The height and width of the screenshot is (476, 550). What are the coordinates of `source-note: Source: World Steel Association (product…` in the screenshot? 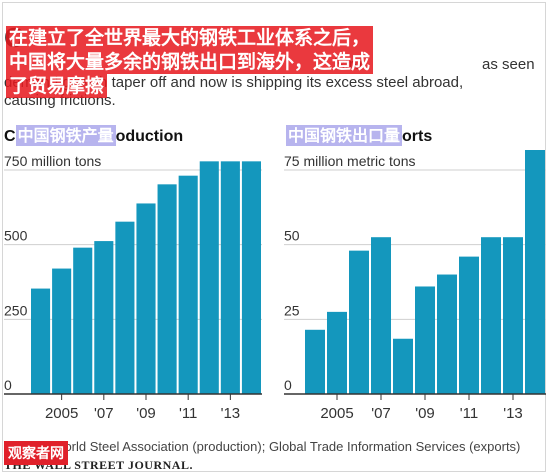 It's located at (262, 446).